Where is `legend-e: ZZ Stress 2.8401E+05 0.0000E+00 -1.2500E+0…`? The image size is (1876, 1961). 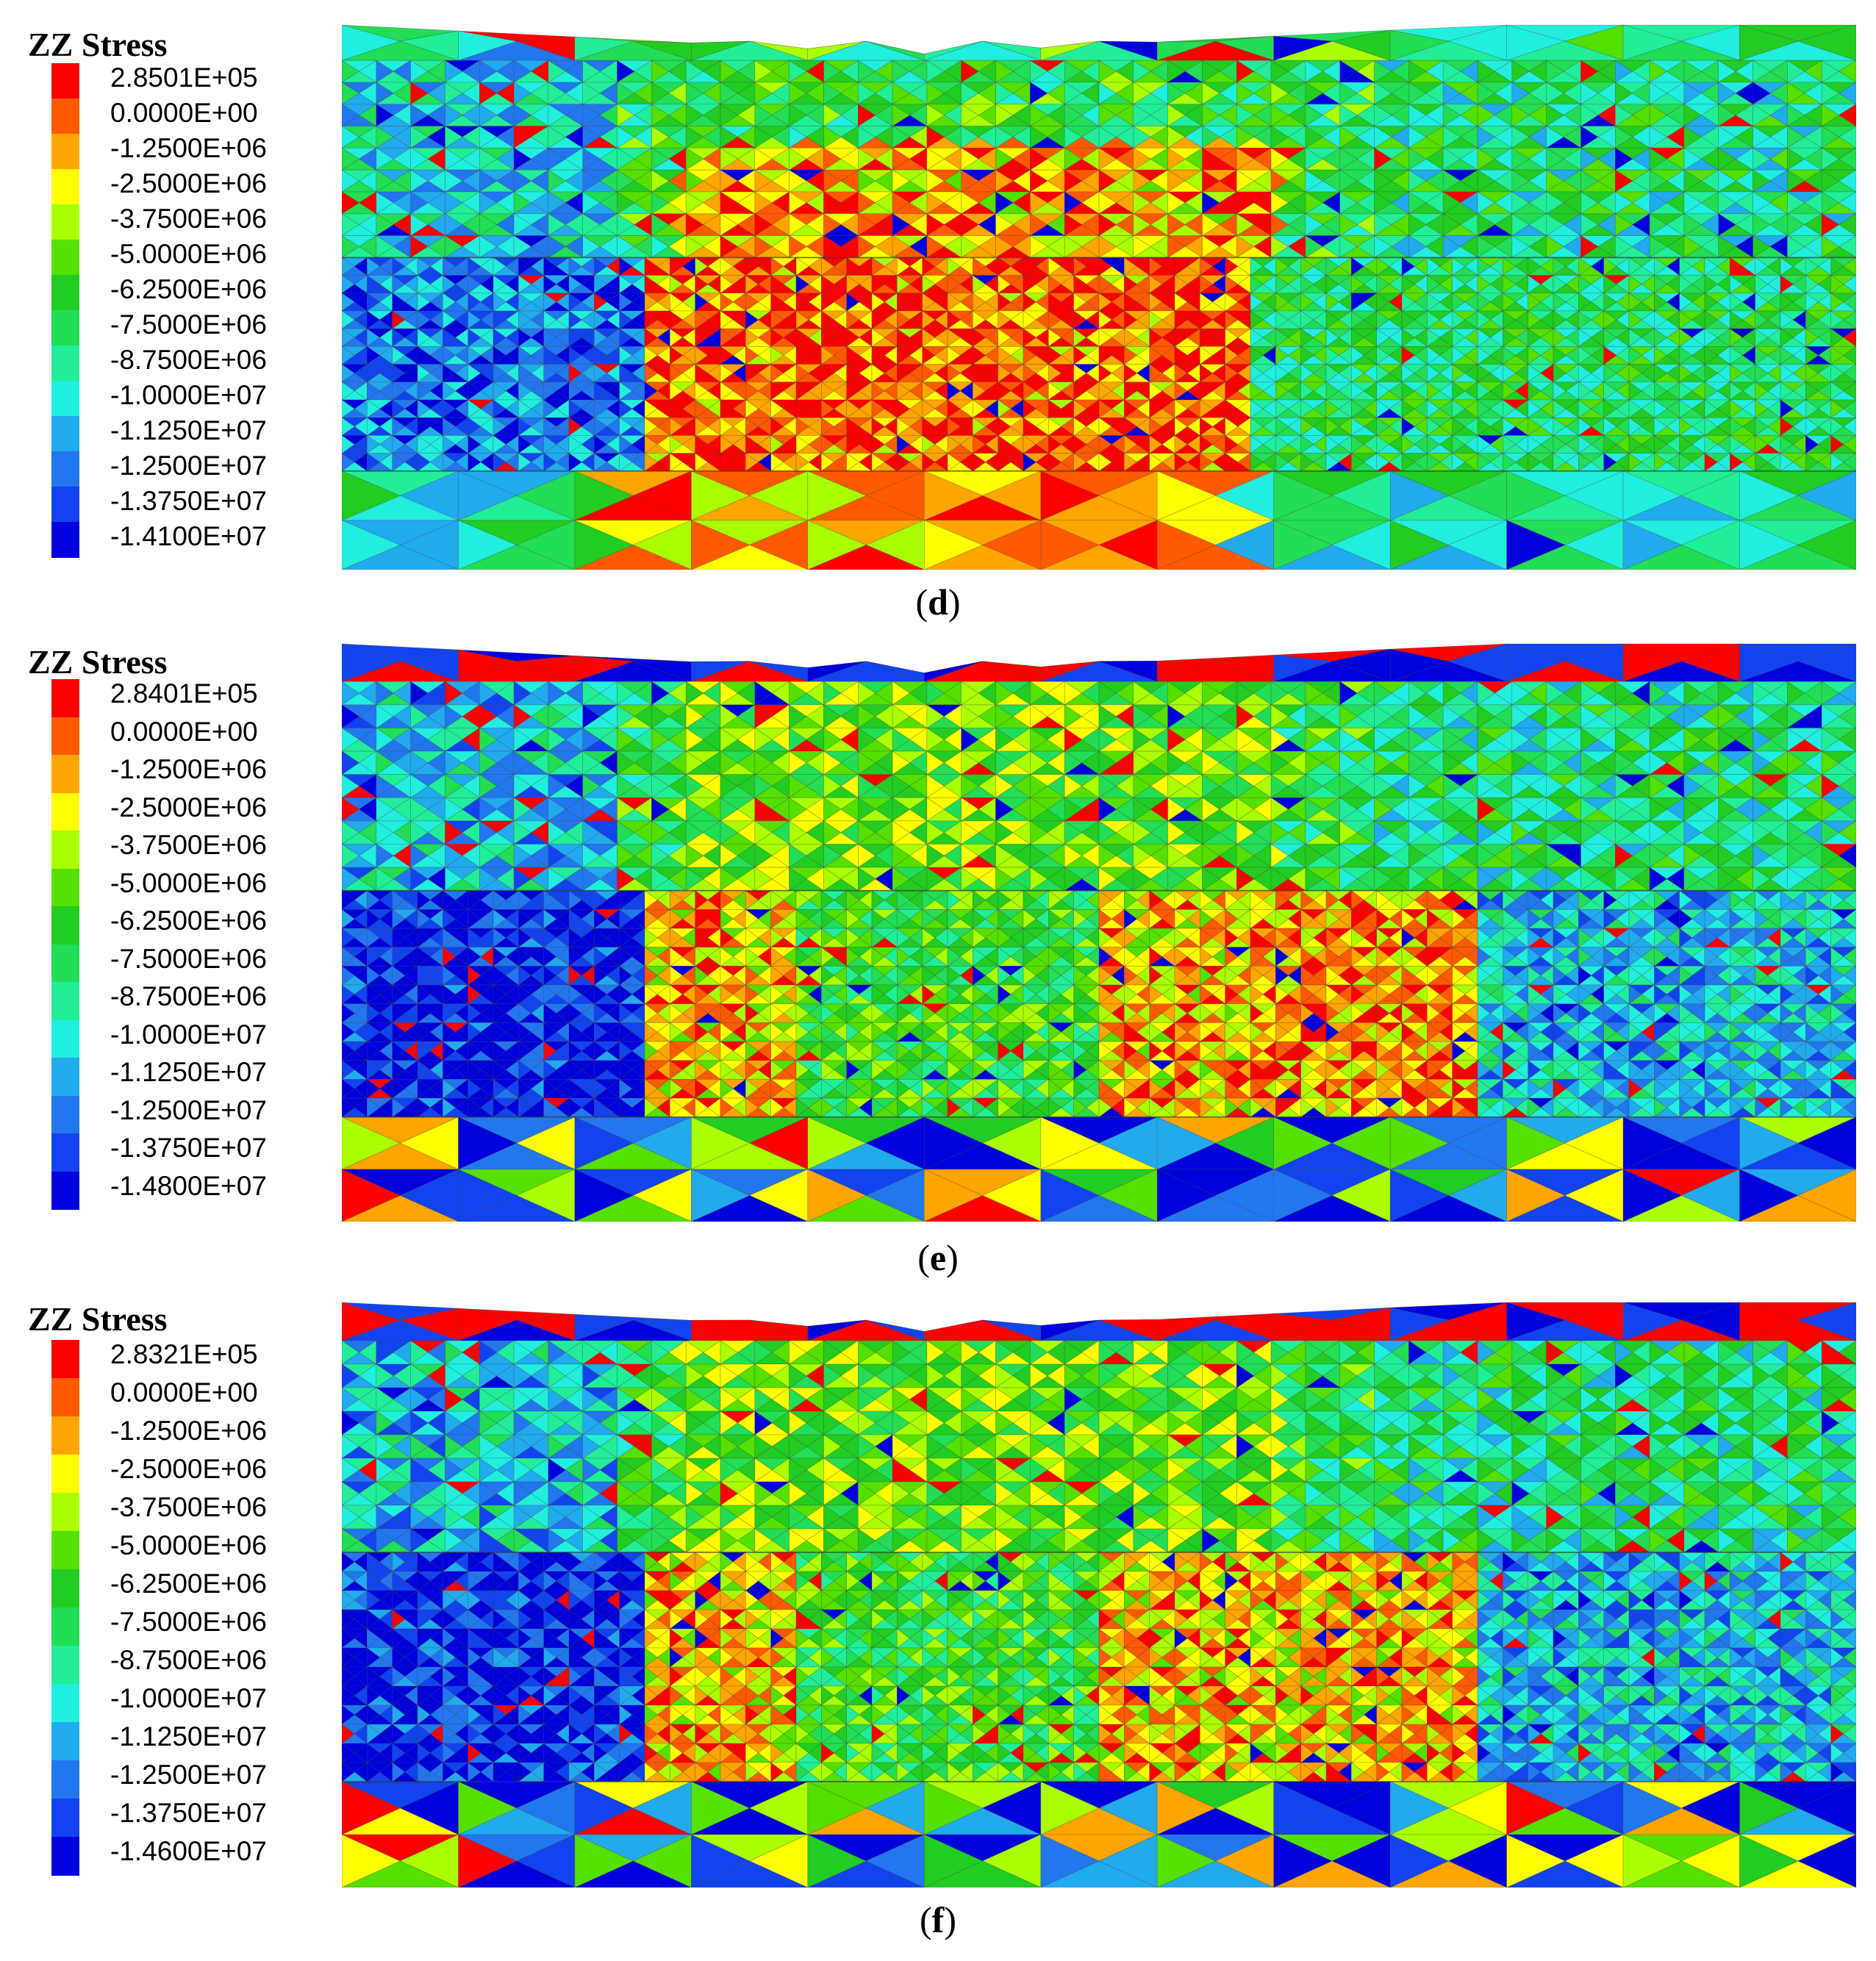
legend-e: ZZ Stress 2.8401E+05 0.0000E+00 -1.2500E+0… is located at coordinates (177, 931).